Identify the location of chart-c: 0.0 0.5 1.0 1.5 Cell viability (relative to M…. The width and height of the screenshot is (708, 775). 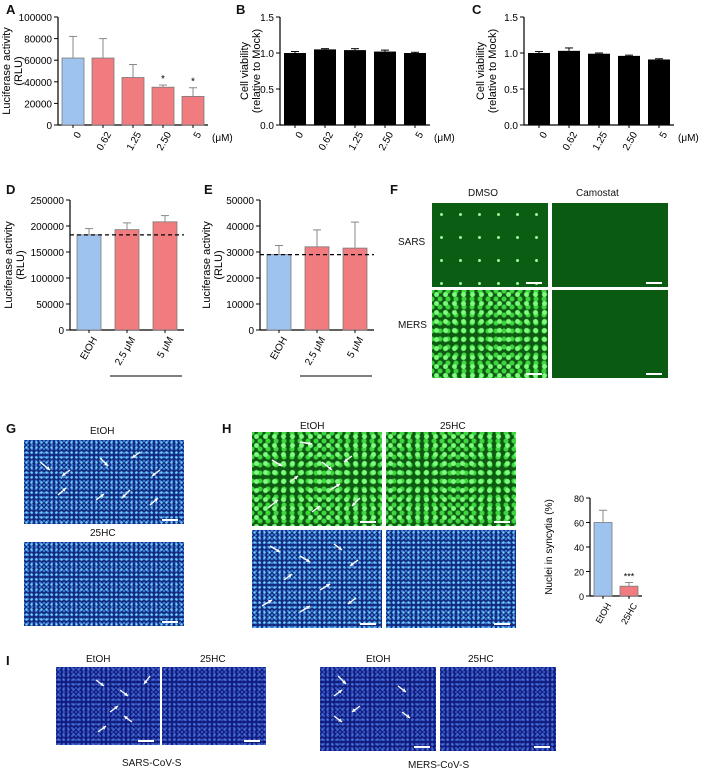
(587, 83).